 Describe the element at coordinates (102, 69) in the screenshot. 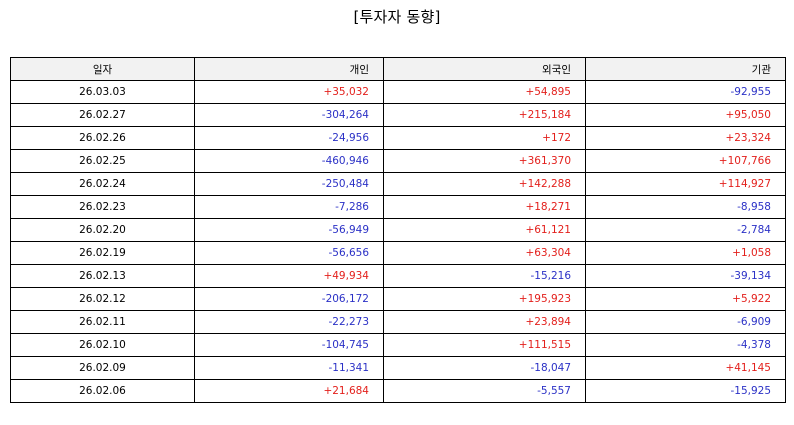

I see `header-date: 일자` at that location.